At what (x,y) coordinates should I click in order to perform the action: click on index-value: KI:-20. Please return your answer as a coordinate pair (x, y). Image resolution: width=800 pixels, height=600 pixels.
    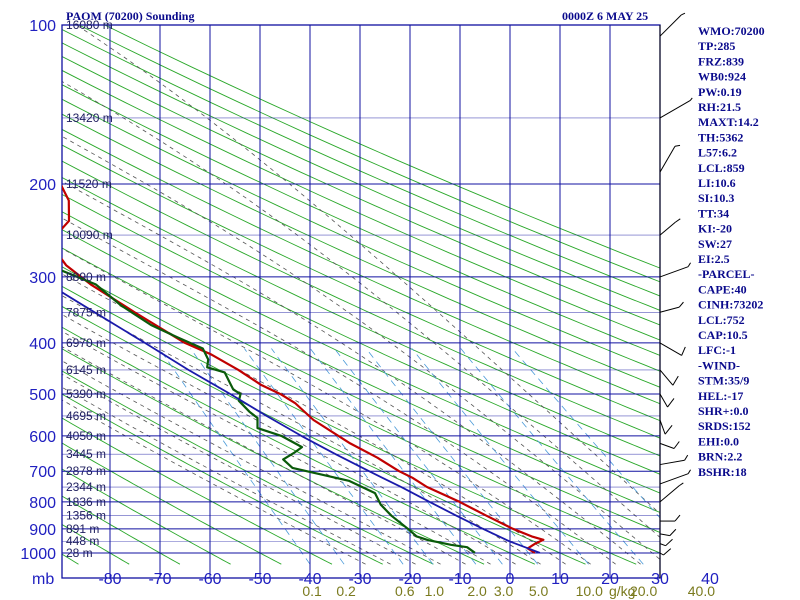
    Looking at the image, I should click on (715, 229).